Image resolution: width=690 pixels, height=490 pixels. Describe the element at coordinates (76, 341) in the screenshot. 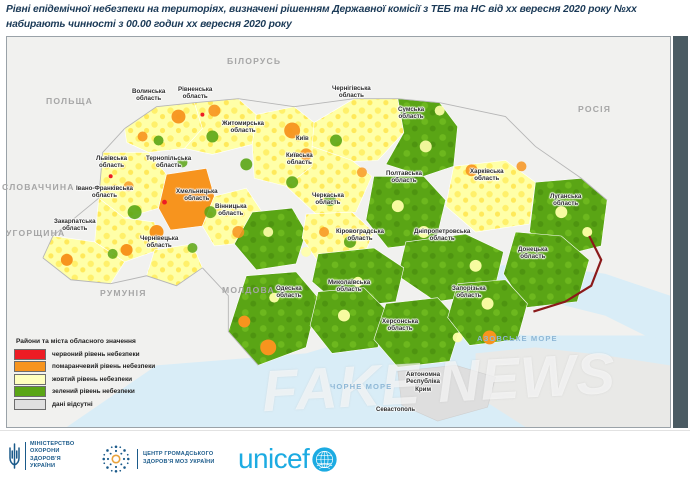

I see `legend-heading: Райони та міста обласного значення` at that location.